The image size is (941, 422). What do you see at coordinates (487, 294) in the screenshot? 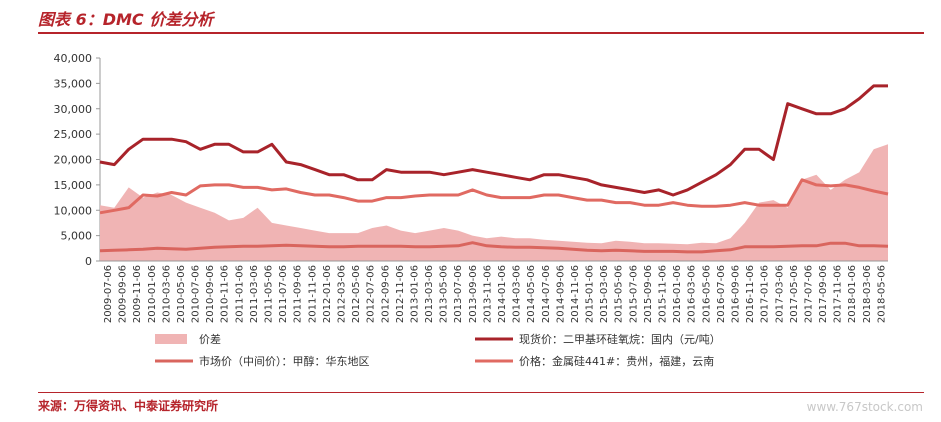
I see `x-tick-label: 2013-11-06` at bounding box center [487, 294].